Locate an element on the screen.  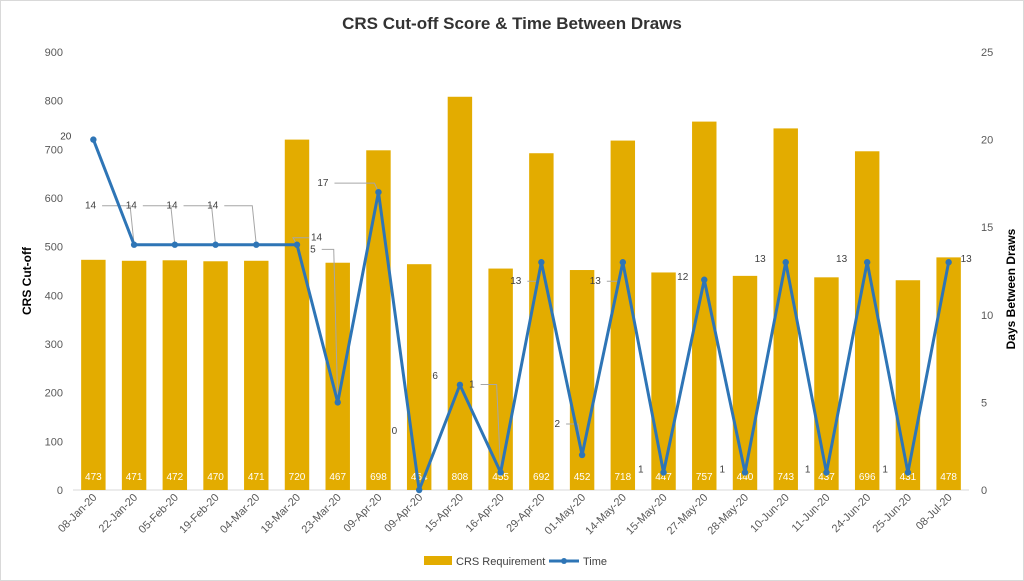
legend-label-time: Time is located at coordinates (595, 562).